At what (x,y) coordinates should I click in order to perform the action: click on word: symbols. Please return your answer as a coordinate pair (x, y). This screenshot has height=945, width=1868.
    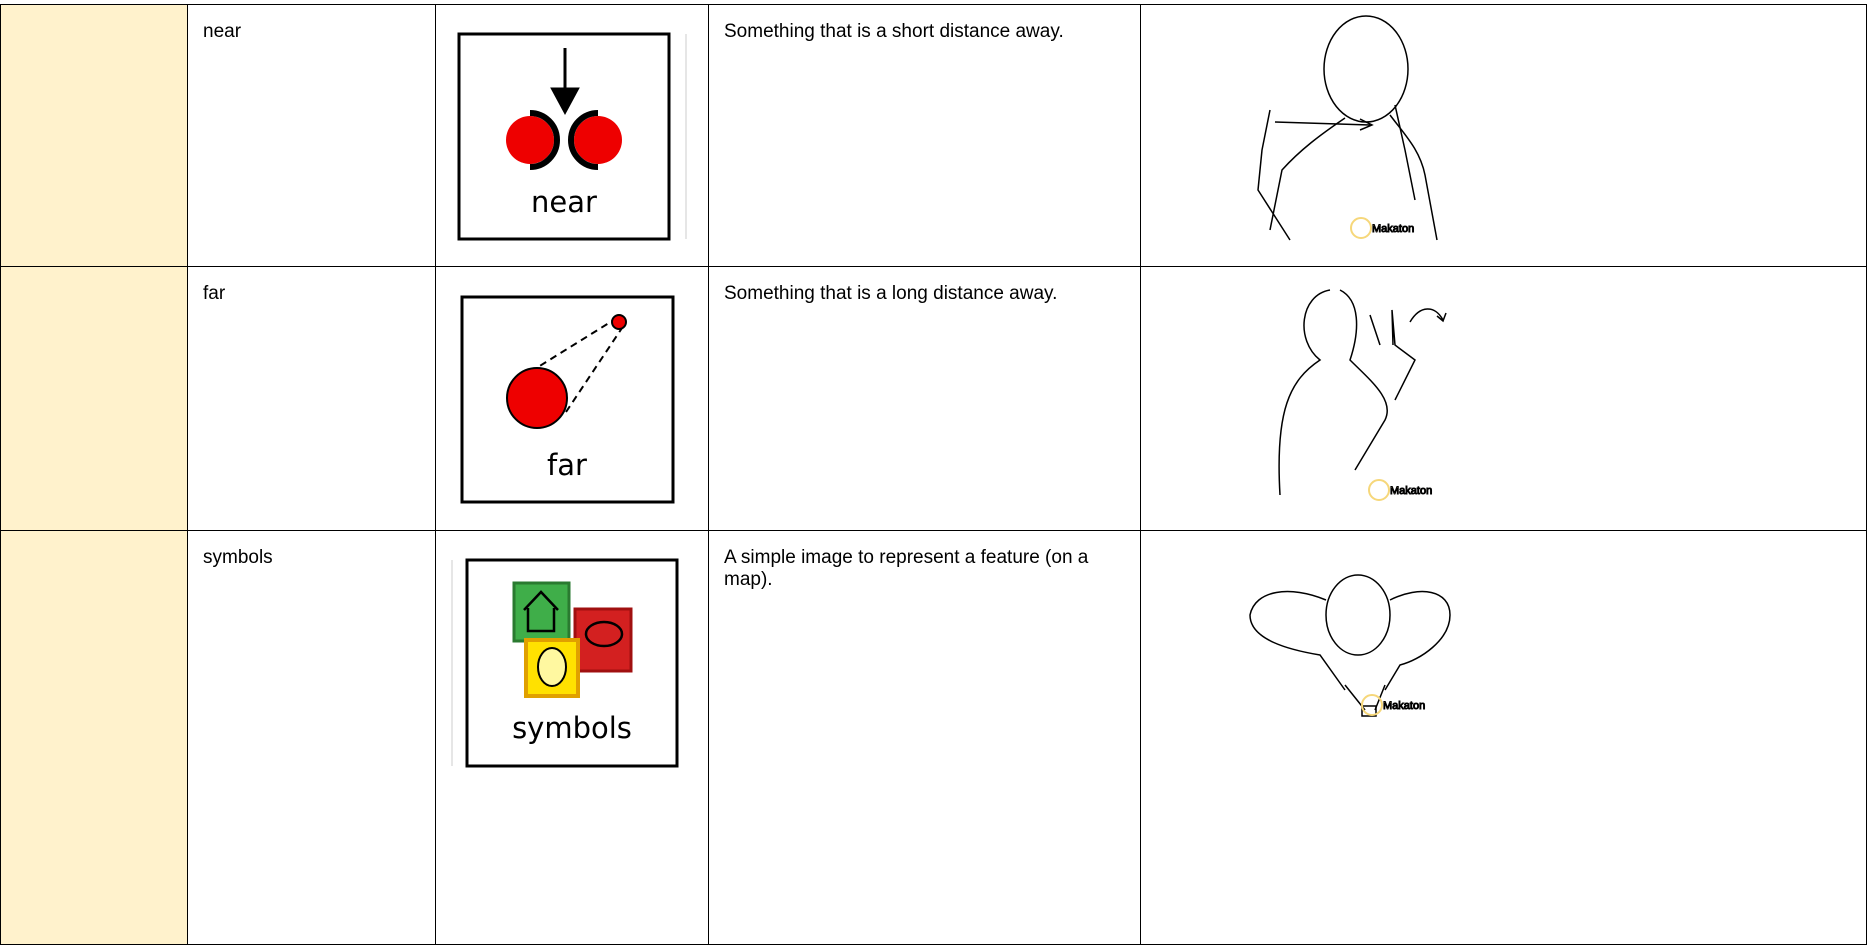
    Looking at the image, I should click on (238, 557).